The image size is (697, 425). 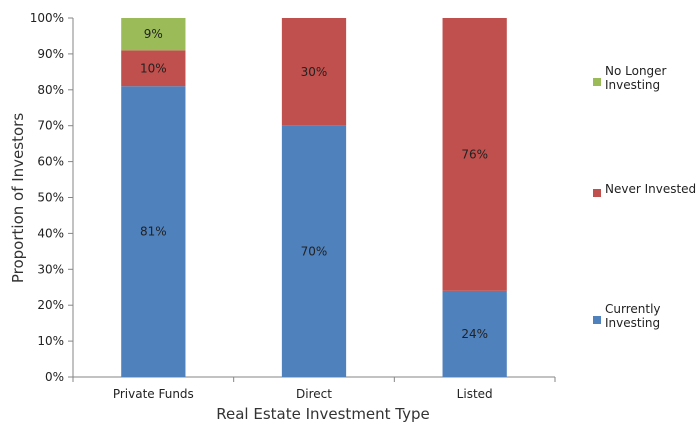 What do you see at coordinates (50, 269) in the screenshot?
I see `y-tick-label: 30%` at bounding box center [50, 269].